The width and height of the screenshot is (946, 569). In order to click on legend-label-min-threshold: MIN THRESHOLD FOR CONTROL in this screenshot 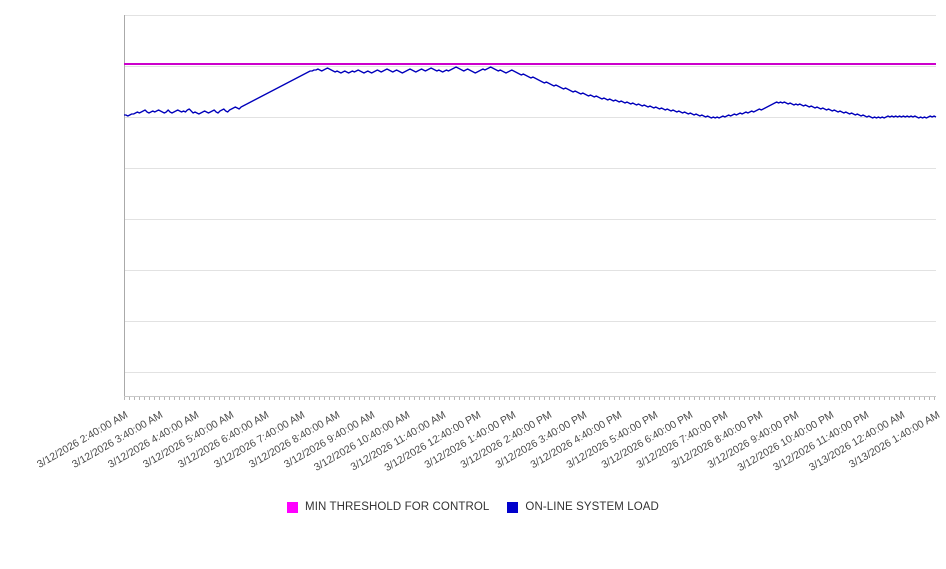, I will do `click(397, 507)`.